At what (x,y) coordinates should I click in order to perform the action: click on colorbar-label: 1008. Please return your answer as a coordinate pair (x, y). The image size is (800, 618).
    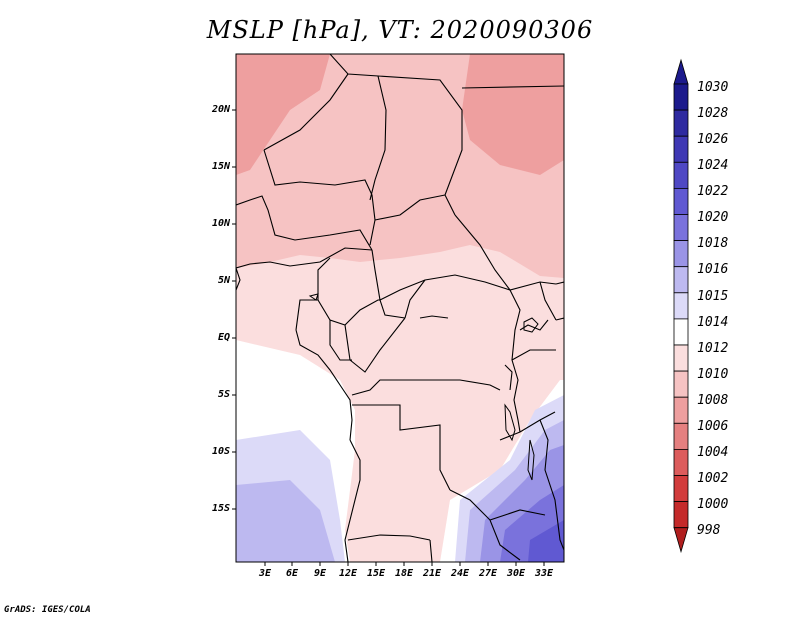
    Looking at the image, I should click on (713, 400).